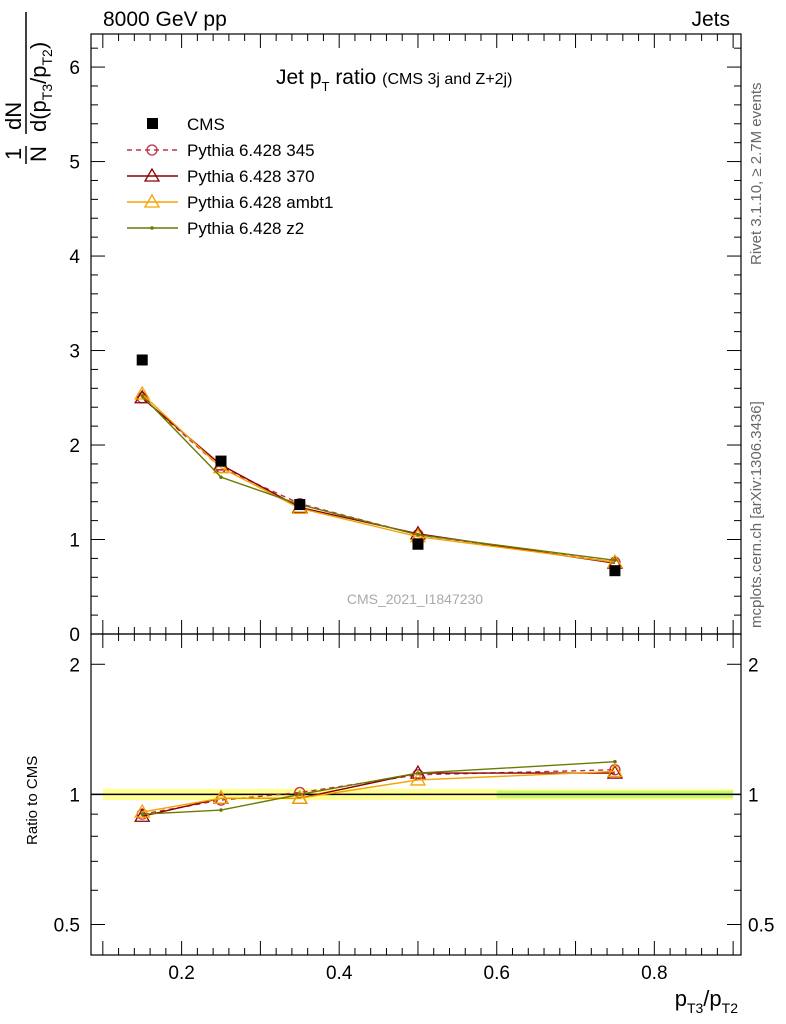 The height and width of the screenshot is (1024, 786). Describe the element at coordinates (497, 973) in the screenshot. I see `x-tick-label: 0.6` at that location.